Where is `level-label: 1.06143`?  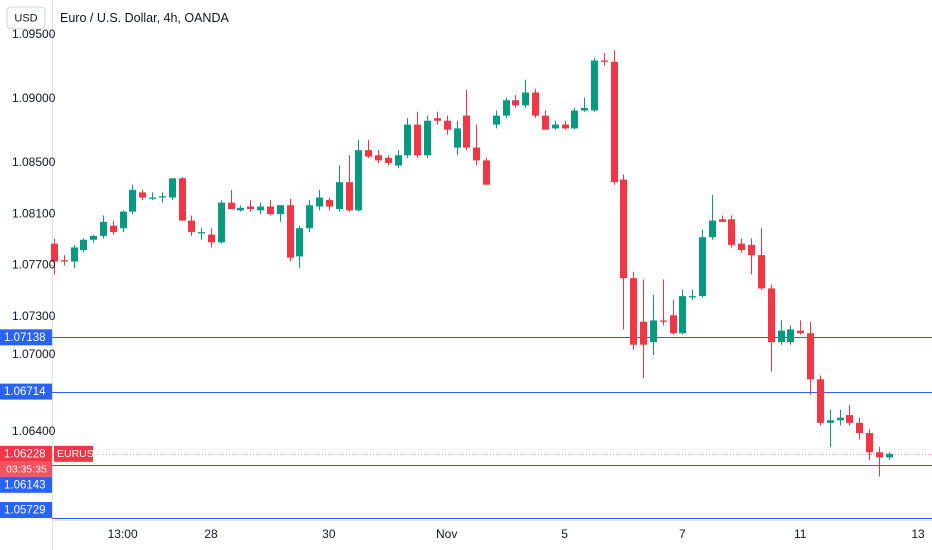 level-label: 1.06143 is located at coordinates (25, 485).